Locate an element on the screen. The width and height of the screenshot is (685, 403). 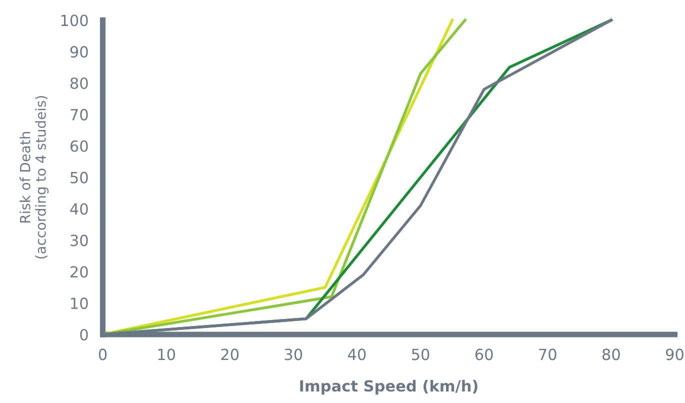
x-tick-label: 10 is located at coordinates (167, 354).